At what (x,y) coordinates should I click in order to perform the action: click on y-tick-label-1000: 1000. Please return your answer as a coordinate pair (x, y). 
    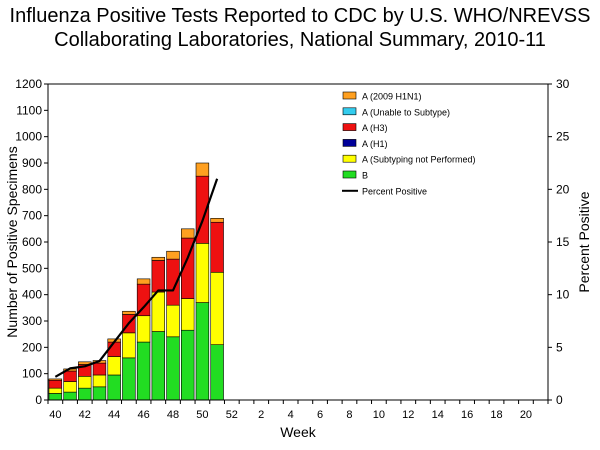
    Looking at the image, I should click on (28, 137).